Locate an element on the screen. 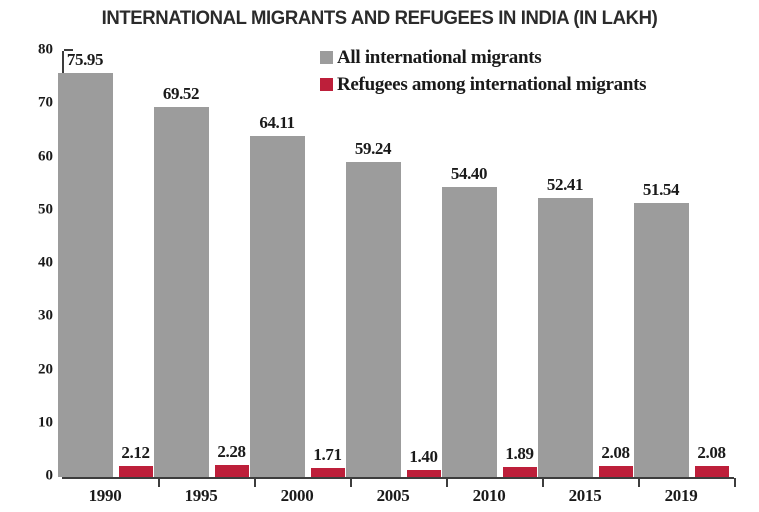  bar-value-label: 59.24 is located at coordinates (373, 148).